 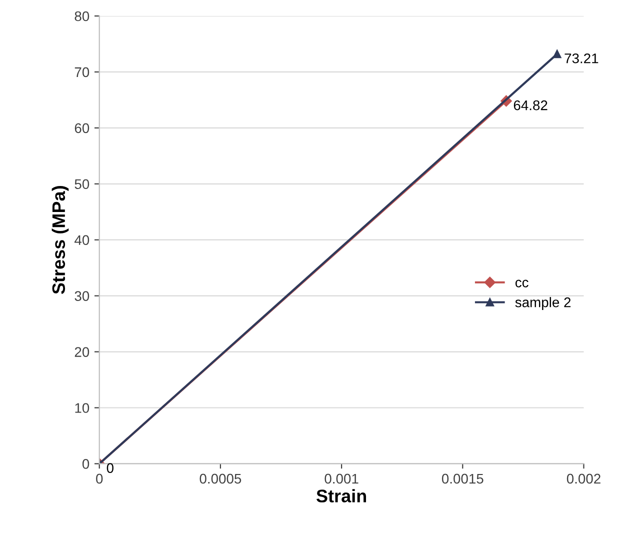 I want to click on data-label: 64.82, so click(x=531, y=105).